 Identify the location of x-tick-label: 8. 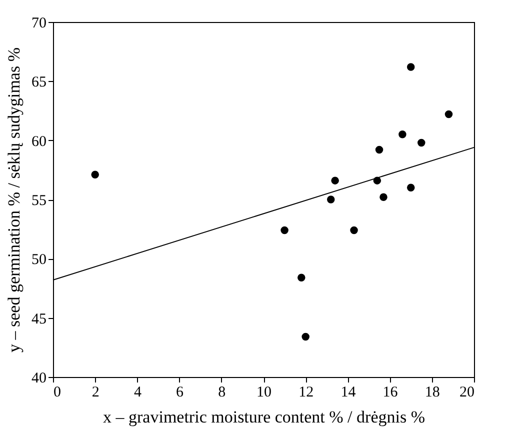
(222, 392).